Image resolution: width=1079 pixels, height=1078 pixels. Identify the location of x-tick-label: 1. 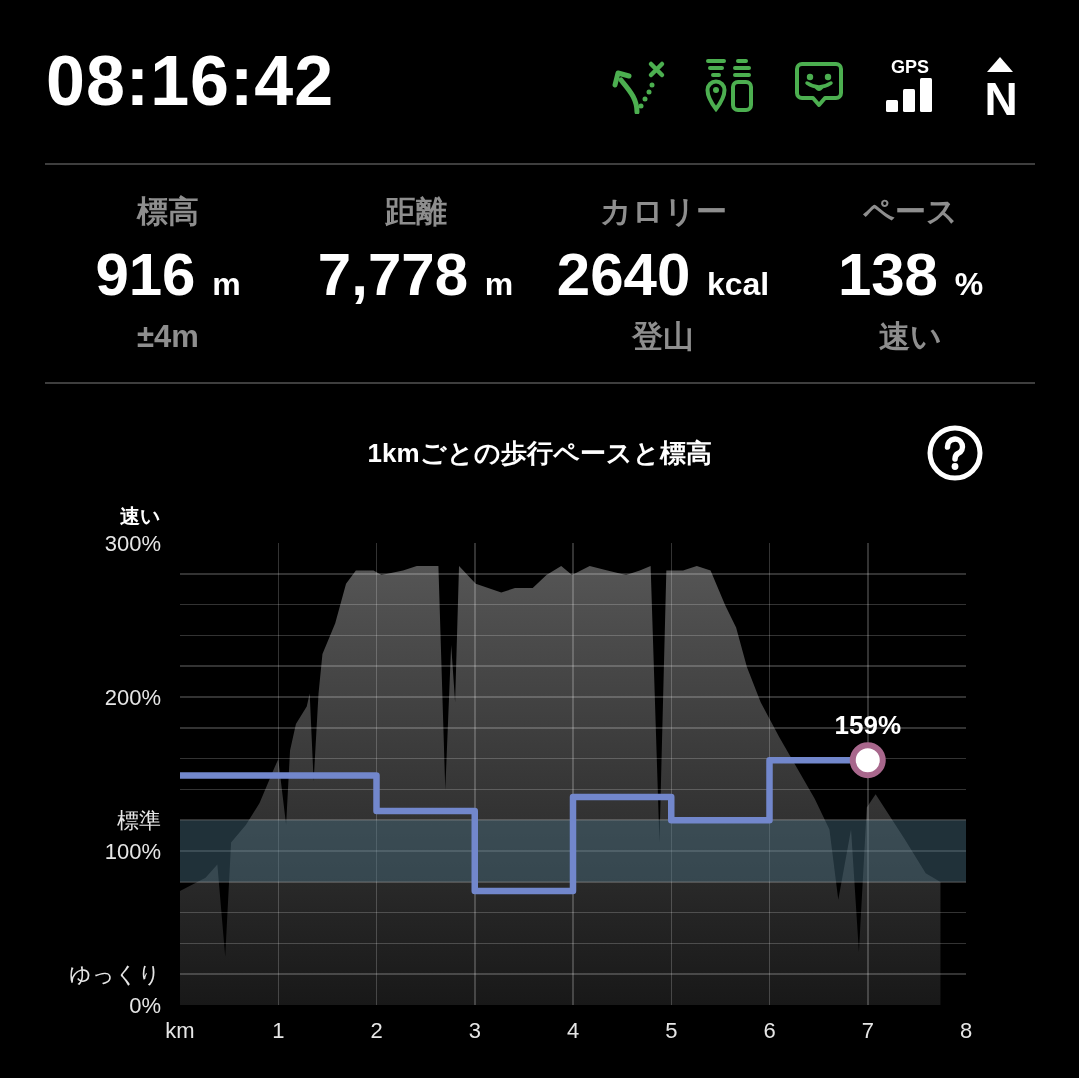
(278, 1030).